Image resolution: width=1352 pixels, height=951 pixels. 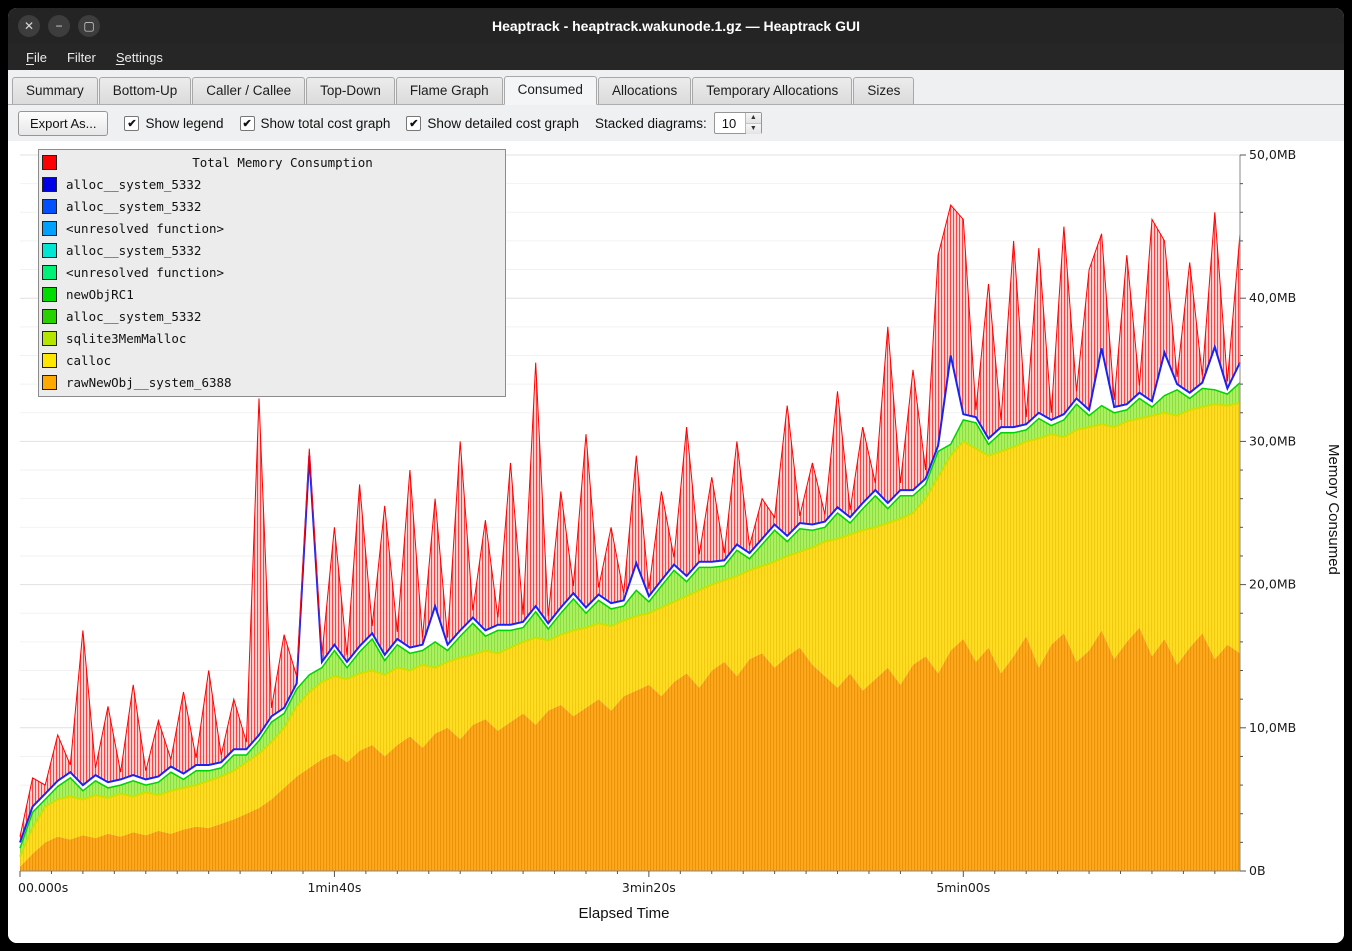 I want to click on tab-allocations: Allocations, so click(x=644, y=90).